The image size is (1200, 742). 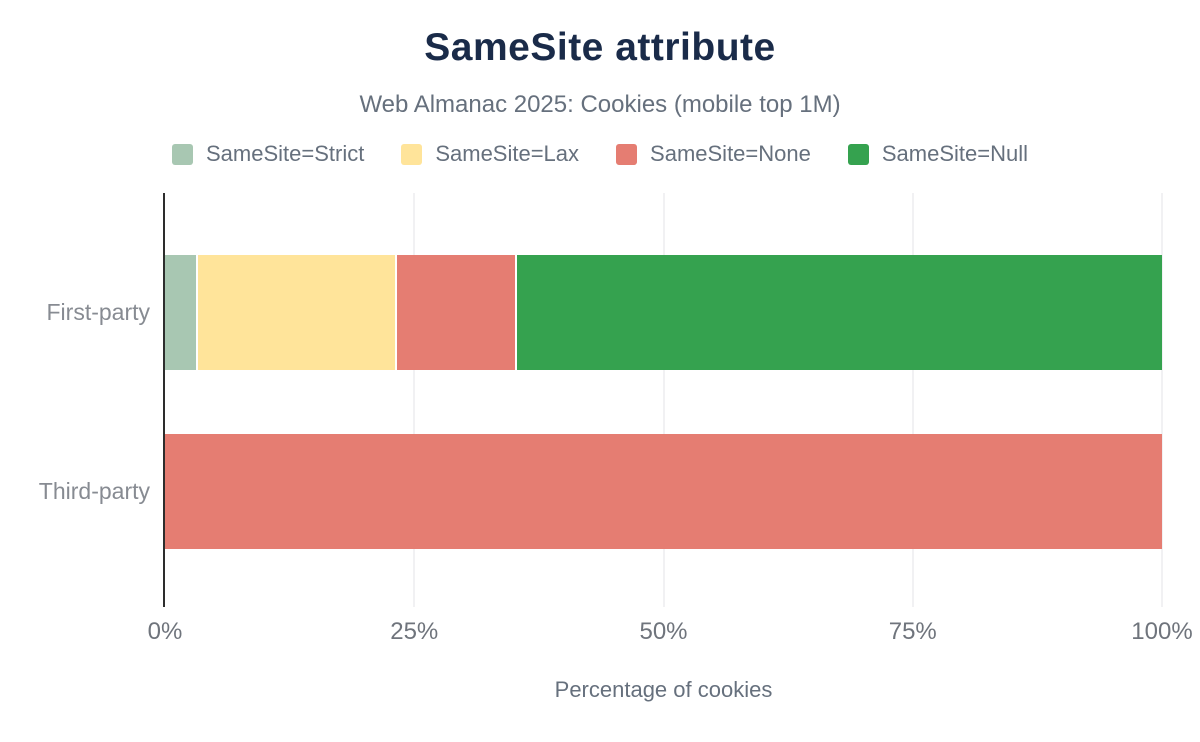 I want to click on legend-item-samesite-none: SameSite=None, so click(x=713, y=154).